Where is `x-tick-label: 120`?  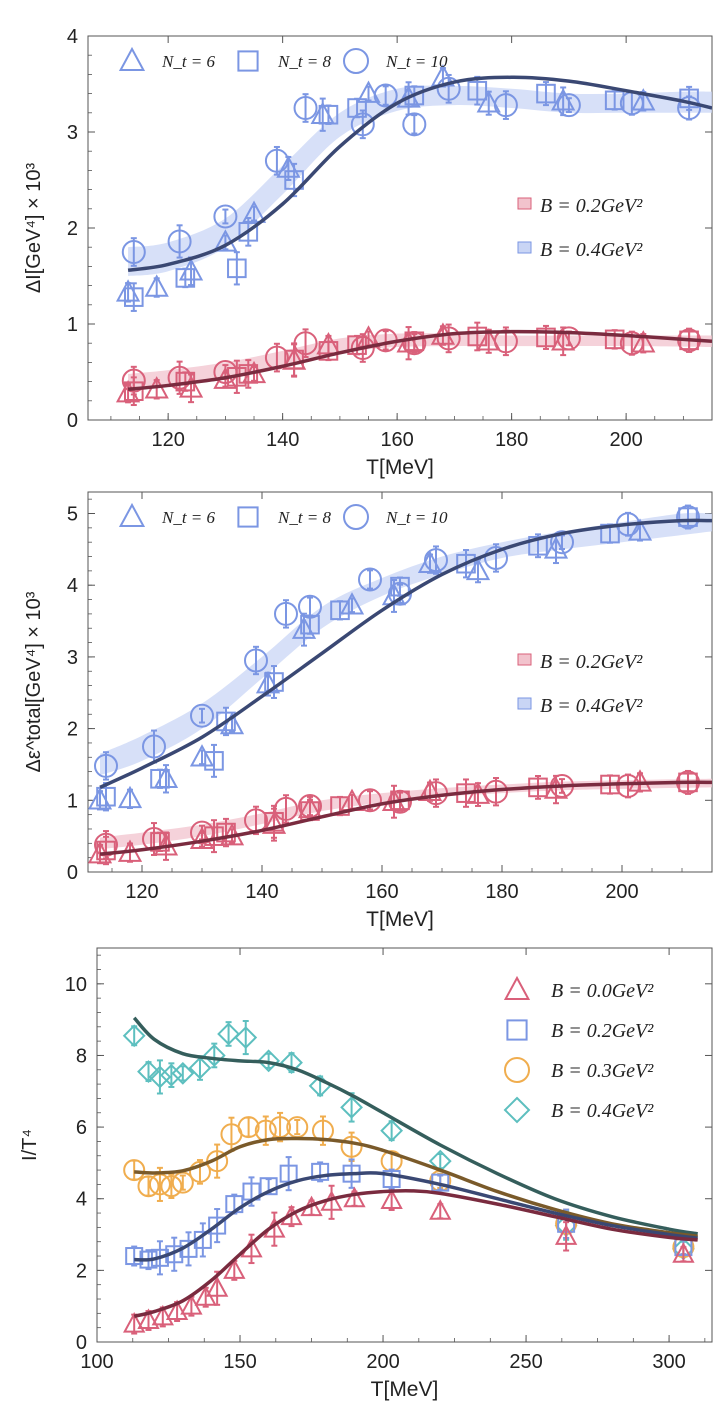
x-tick-label: 120 is located at coordinates (167, 440).